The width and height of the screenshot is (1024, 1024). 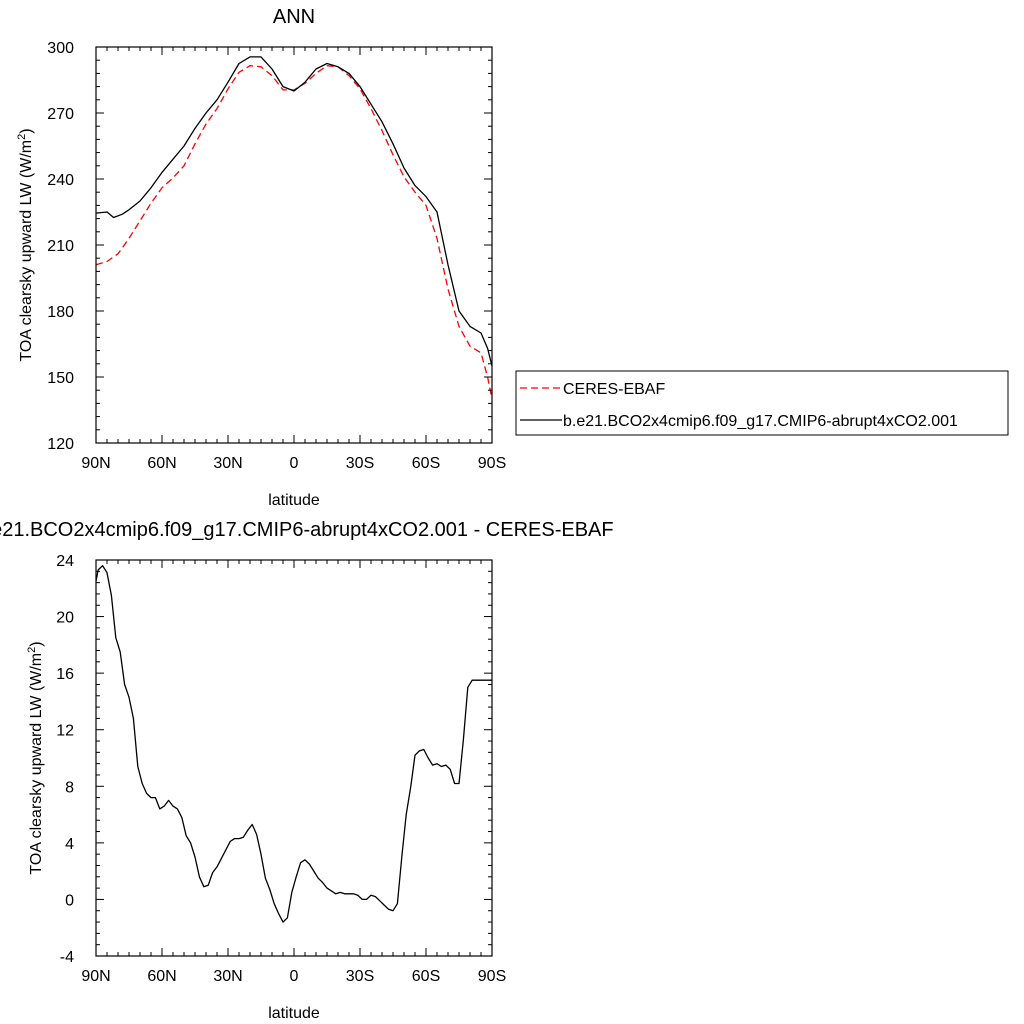 I want to click on legend-box, so click(x=762, y=403).